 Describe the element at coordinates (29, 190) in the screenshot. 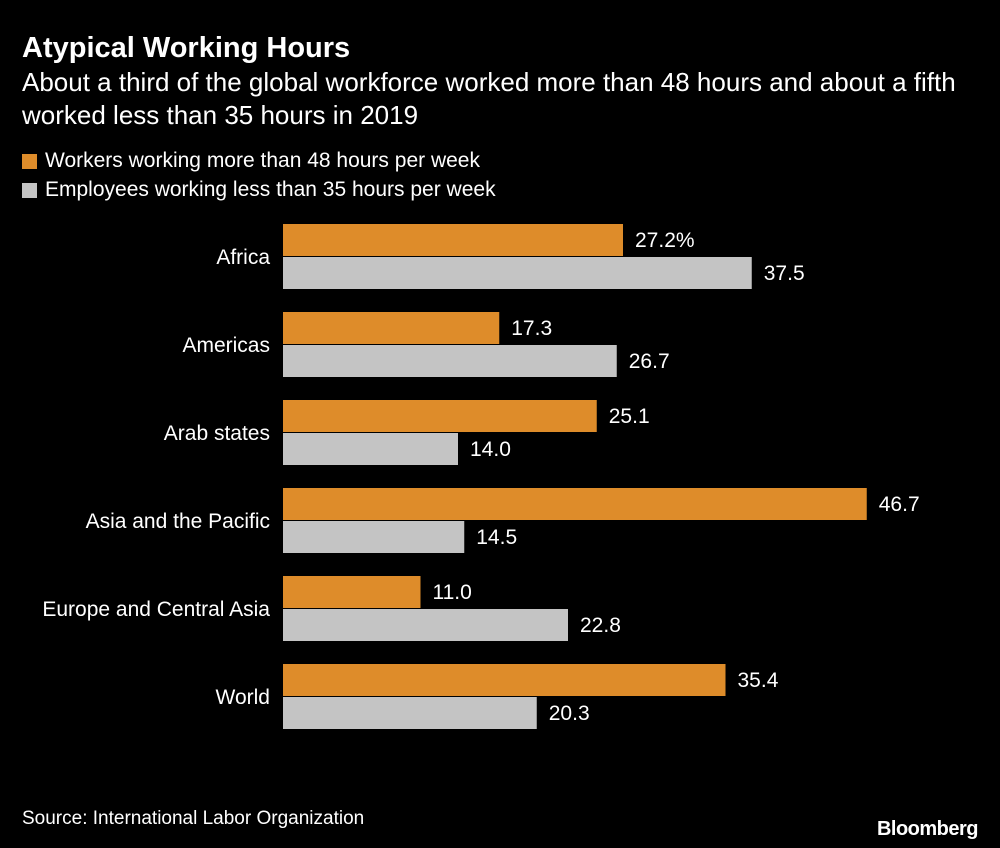

I see `legend-swatch-gray` at that location.